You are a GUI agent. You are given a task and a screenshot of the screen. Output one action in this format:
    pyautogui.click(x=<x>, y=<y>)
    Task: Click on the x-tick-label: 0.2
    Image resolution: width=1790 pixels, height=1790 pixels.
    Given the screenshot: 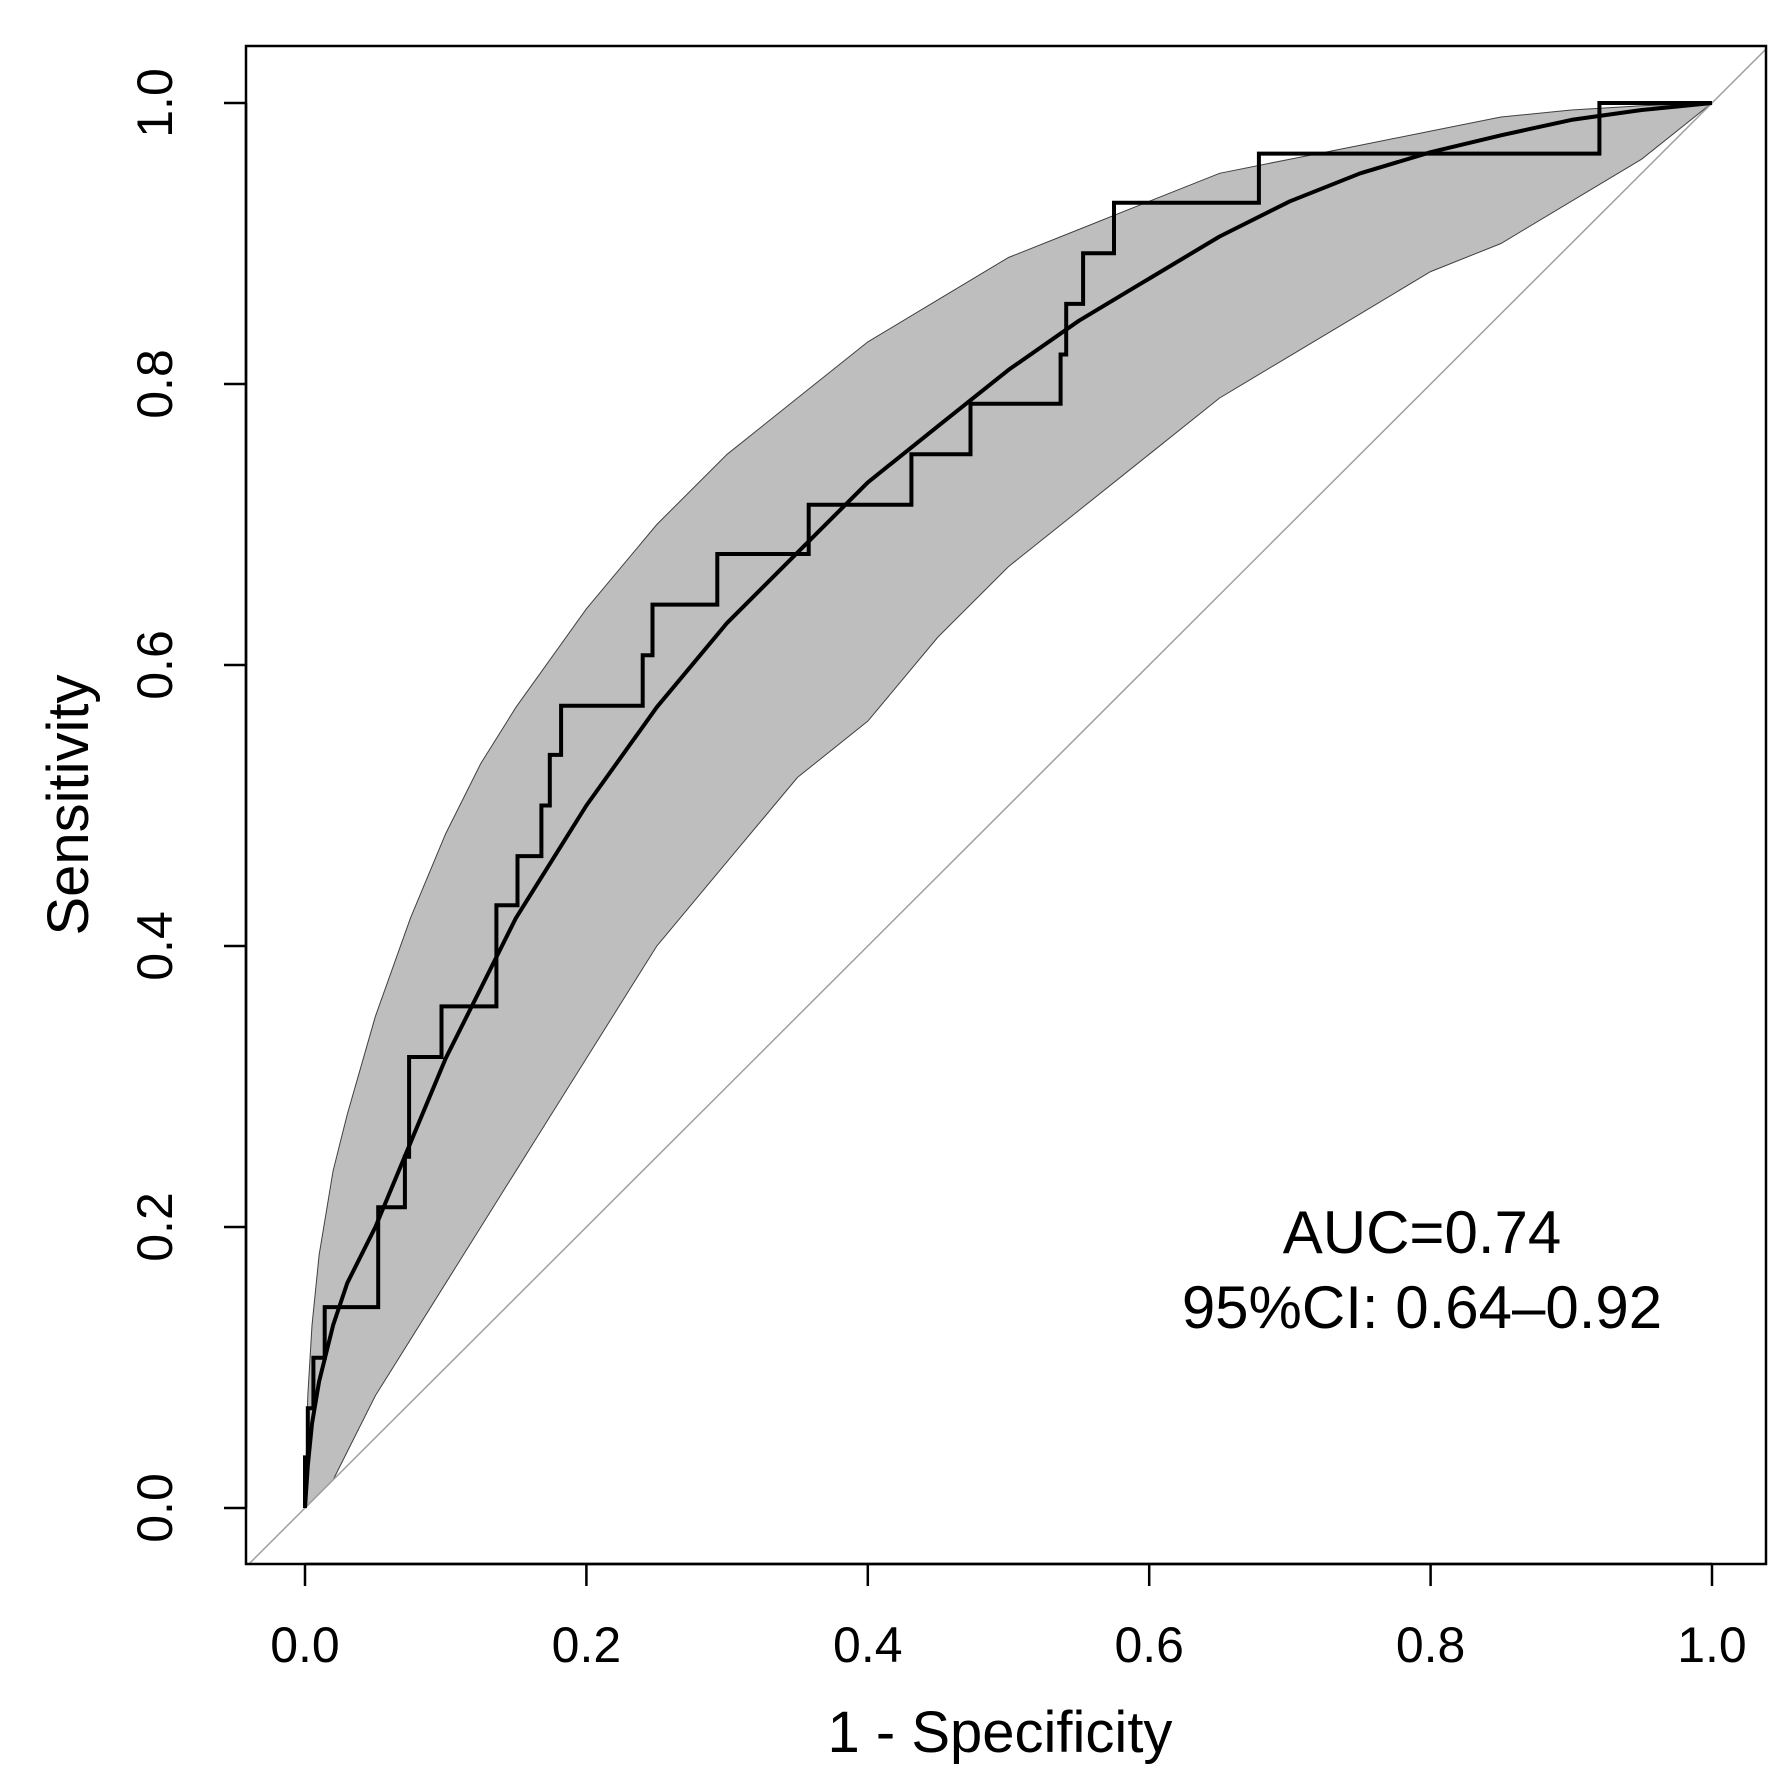 What is the action you would take?
    pyautogui.click(x=587, y=1645)
    